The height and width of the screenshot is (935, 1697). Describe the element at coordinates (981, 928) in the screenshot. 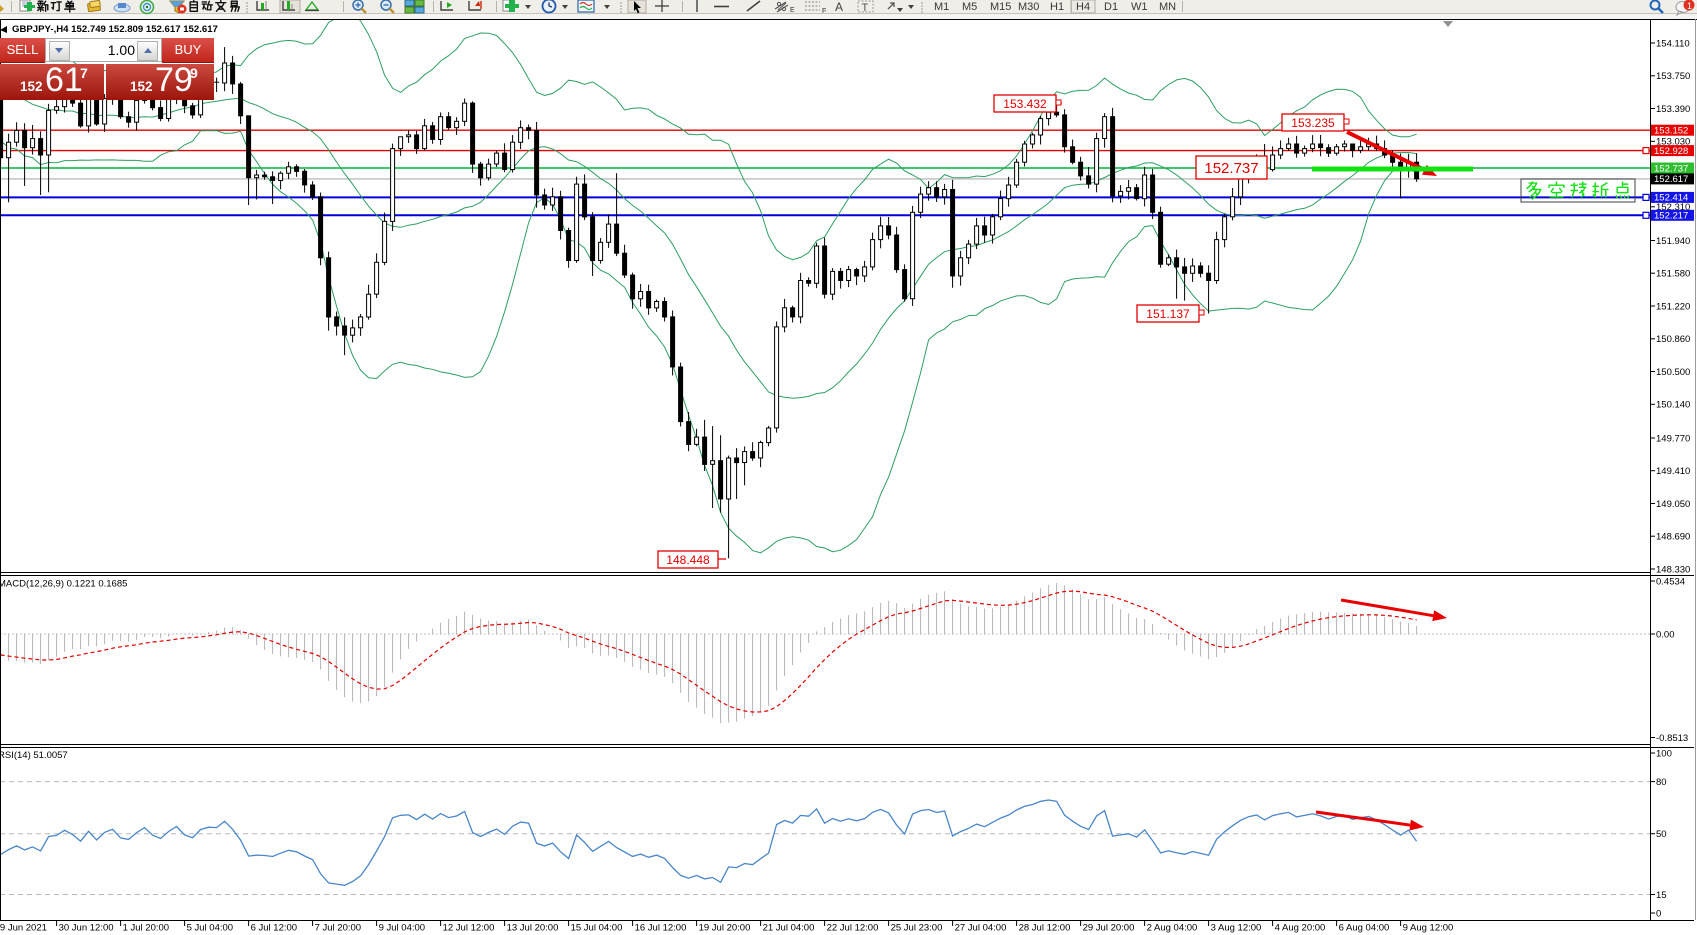

I see `svg-text: 27 Jul 04:00` at that location.